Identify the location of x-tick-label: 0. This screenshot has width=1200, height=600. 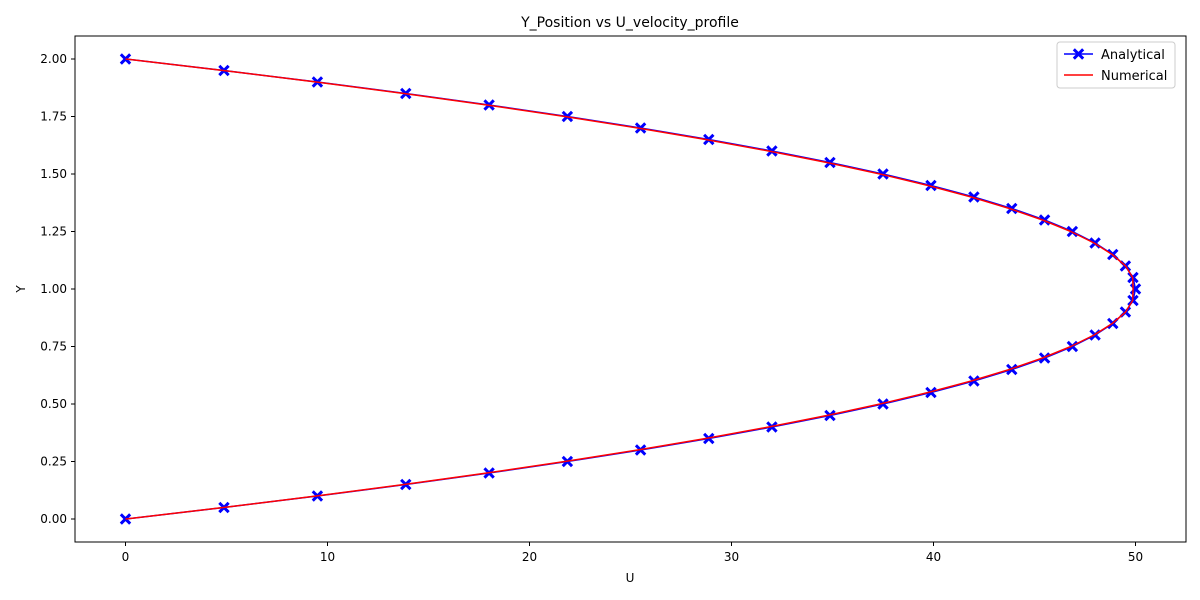
(126, 557).